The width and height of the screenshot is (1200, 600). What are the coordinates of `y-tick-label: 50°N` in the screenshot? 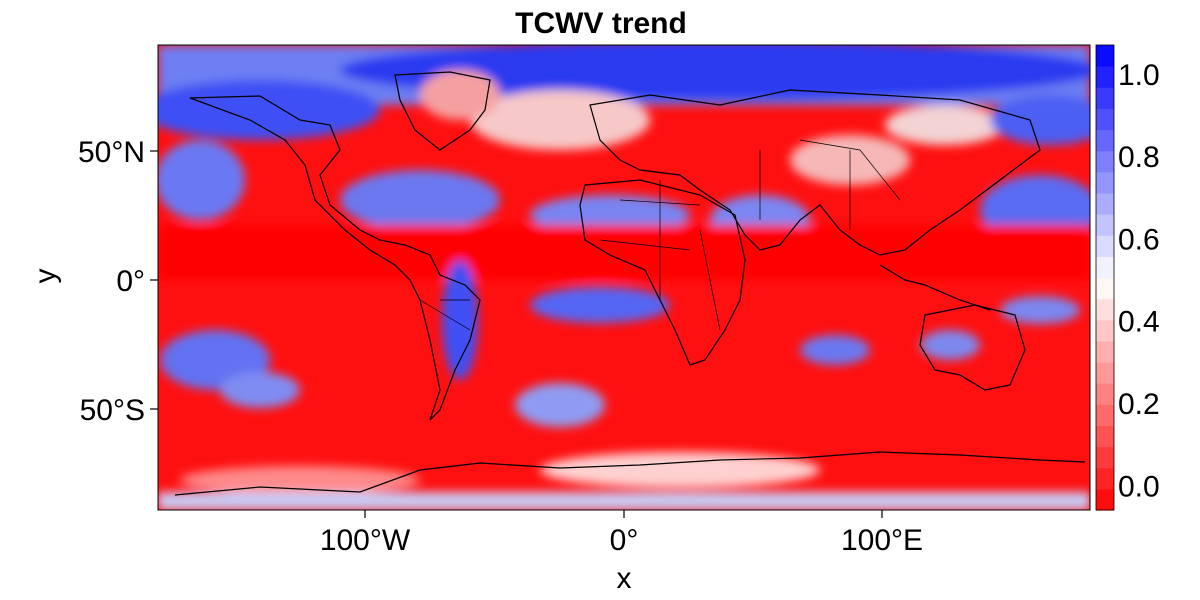 It's located at (111, 152).